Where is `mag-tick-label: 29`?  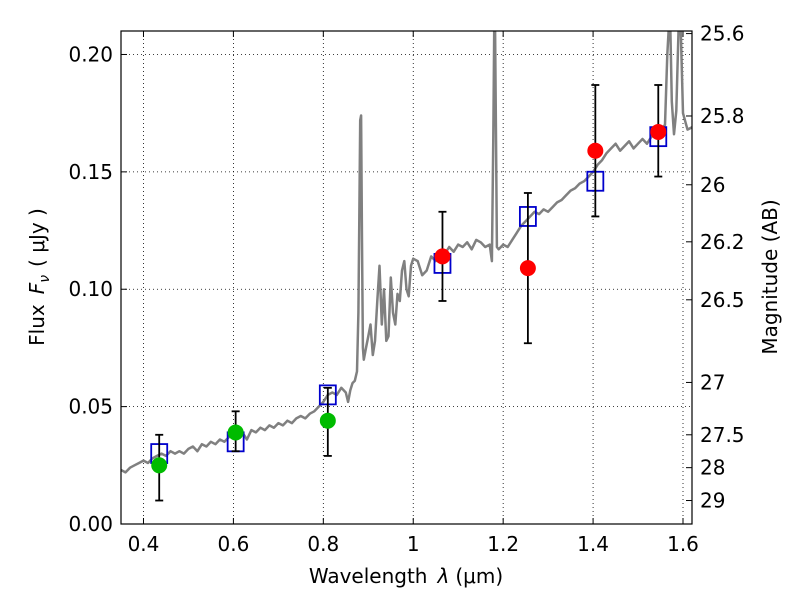 mag-tick-label: 29 is located at coordinates (712, 501).